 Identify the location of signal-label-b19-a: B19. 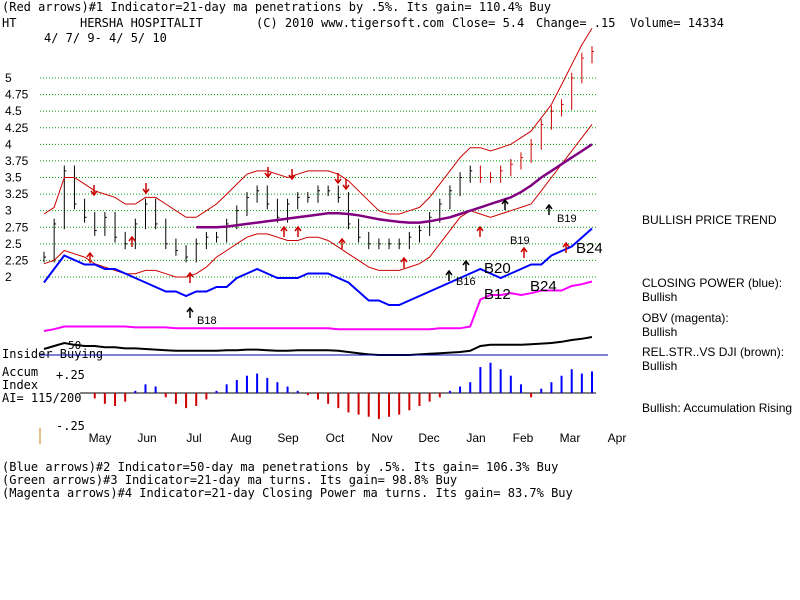
(567, 219).